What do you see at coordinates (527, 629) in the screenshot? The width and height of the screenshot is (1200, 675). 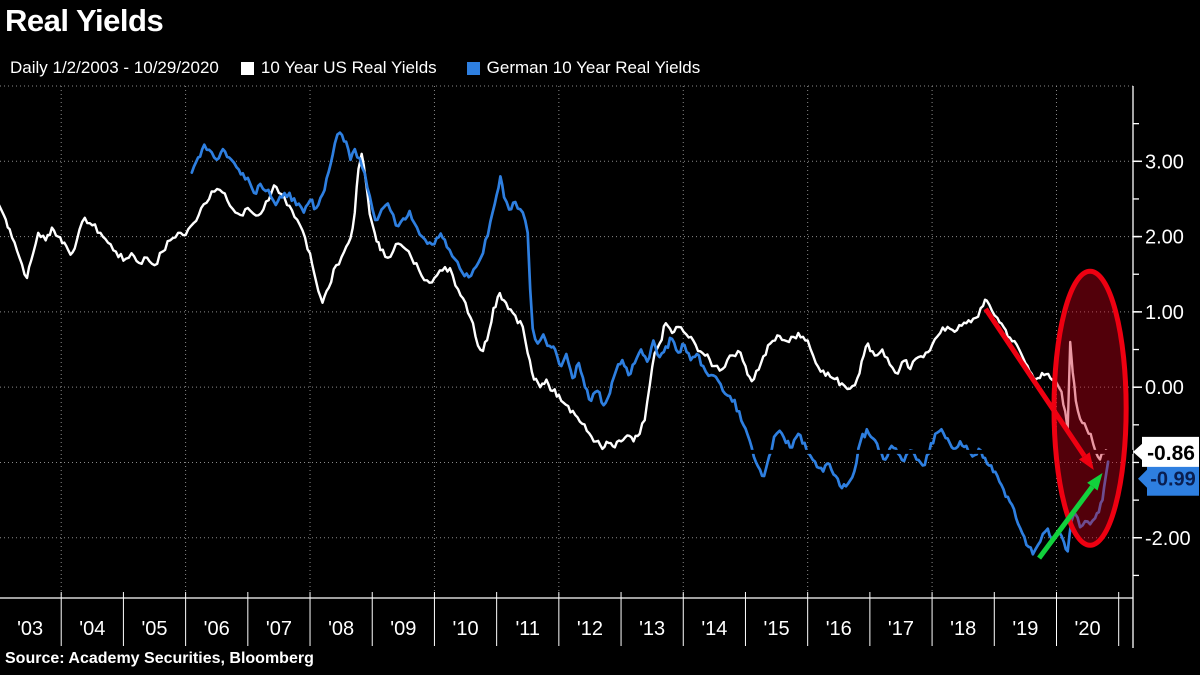 I see `x-axis-label: '11` at bounding box center [527, 629].